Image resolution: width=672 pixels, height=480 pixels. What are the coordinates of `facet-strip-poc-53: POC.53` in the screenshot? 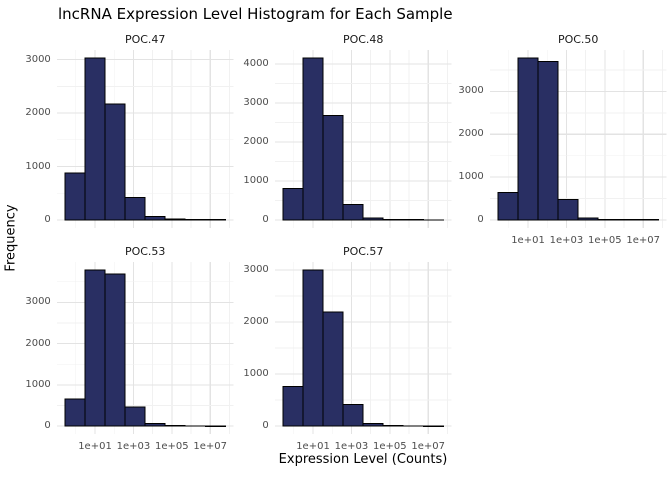 It's located at (145, 251).